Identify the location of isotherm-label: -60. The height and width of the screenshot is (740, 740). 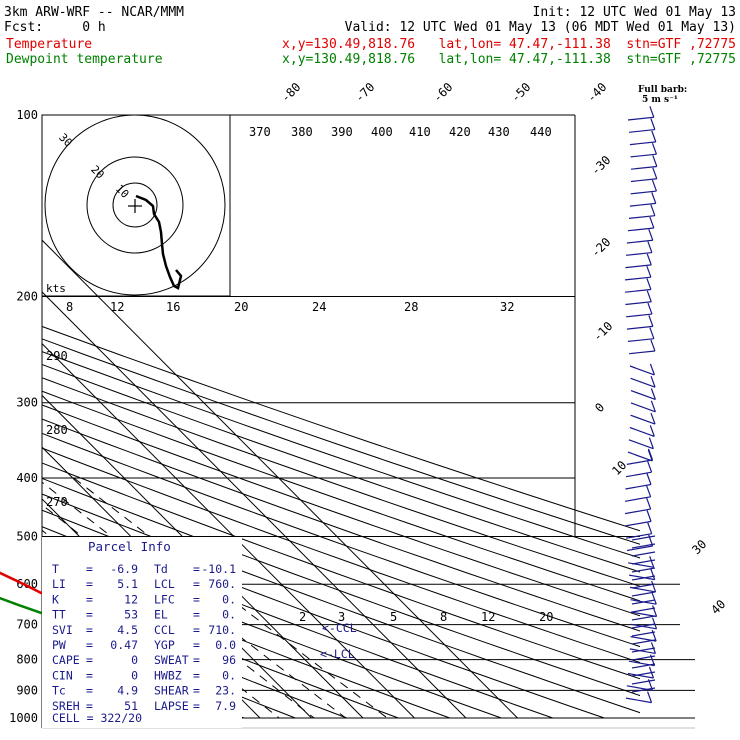
(442, 92).